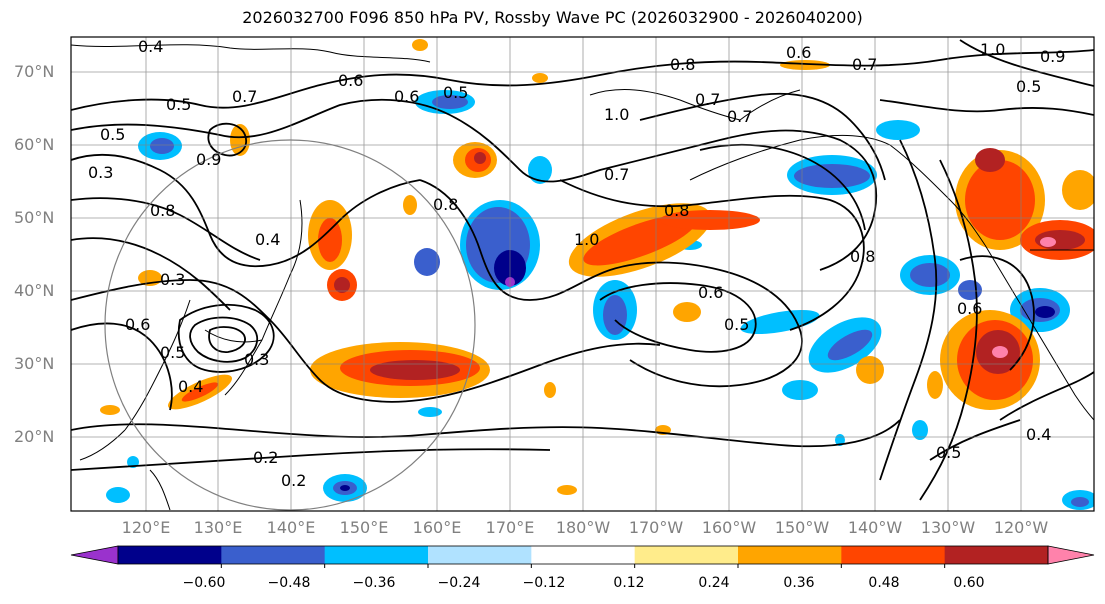 The width and height of the screenshot is (1105, 604). I want to click on colorbar-tick-label: 0.36, so click(799, 583).